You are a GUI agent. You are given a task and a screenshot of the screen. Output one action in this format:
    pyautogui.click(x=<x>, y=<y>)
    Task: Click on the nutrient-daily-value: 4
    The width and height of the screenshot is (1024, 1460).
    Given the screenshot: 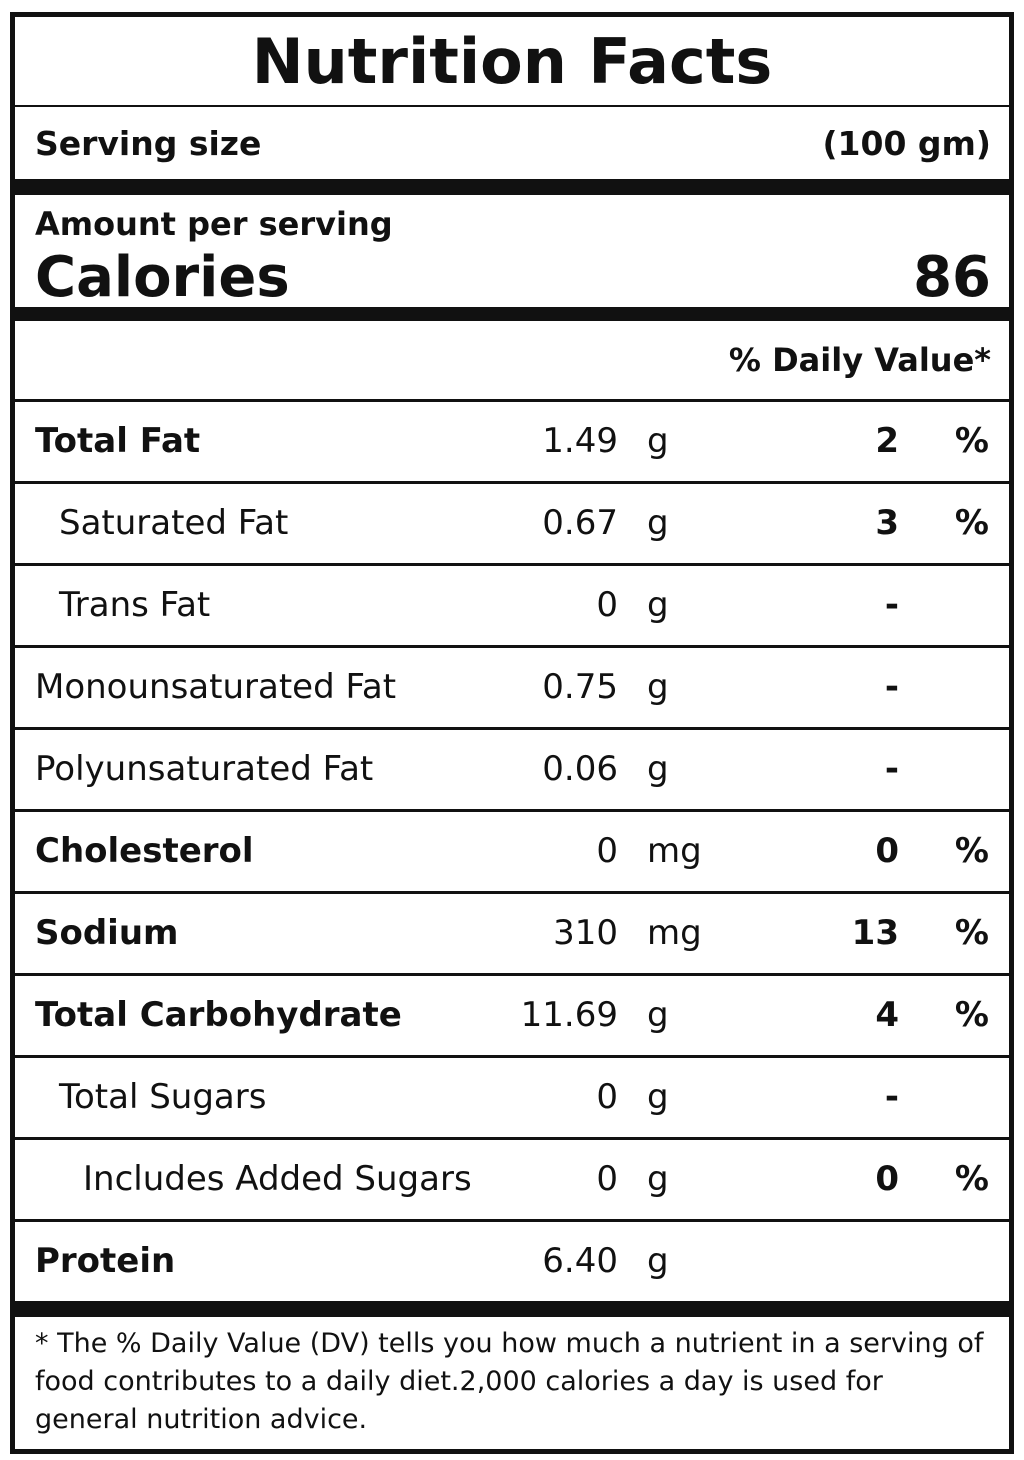 What is the action you would take?
    pyautogui.click(x=887, y=1015)
    